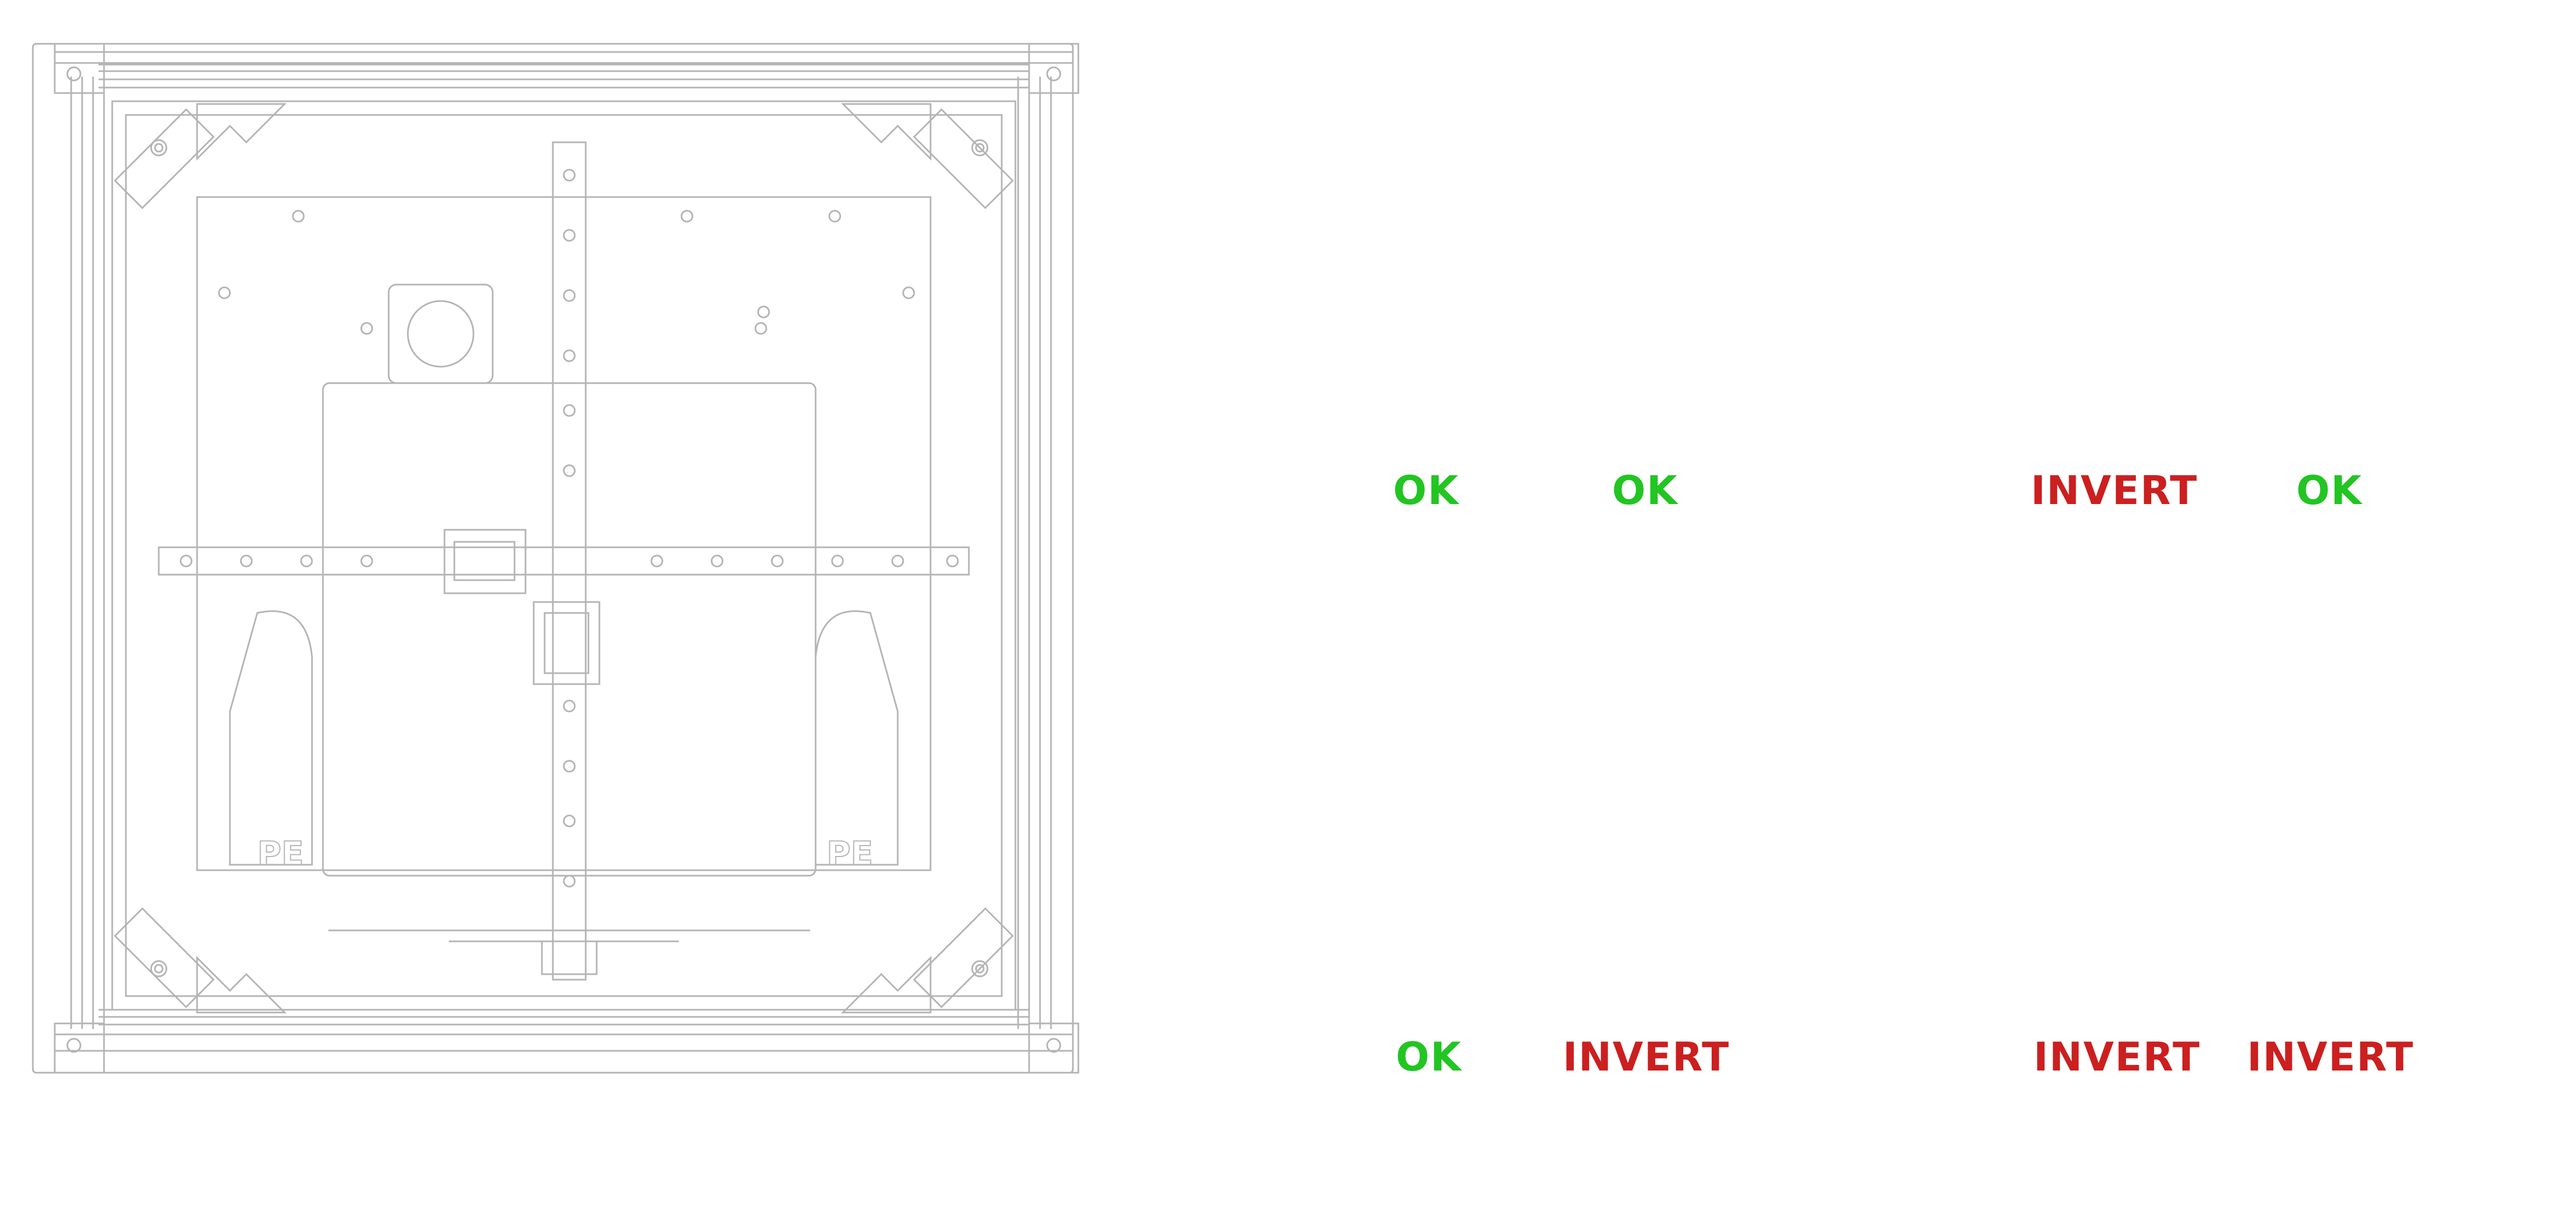 This screenshot has height=1215, width=2576. I want to click on corner-bracket-tr, so click(887, 132).